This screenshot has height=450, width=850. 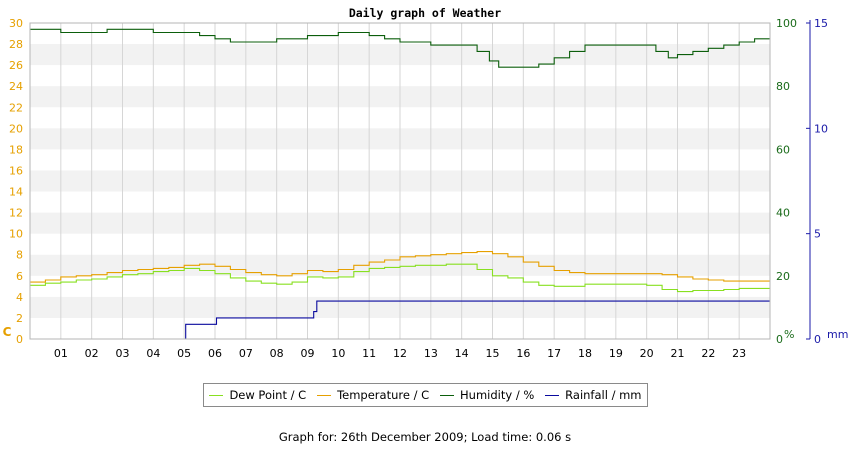 What do you see at coordinates (16, 170) in the screenshot?
I see `left-tick-label: 16` at bounding box center [16, 170].